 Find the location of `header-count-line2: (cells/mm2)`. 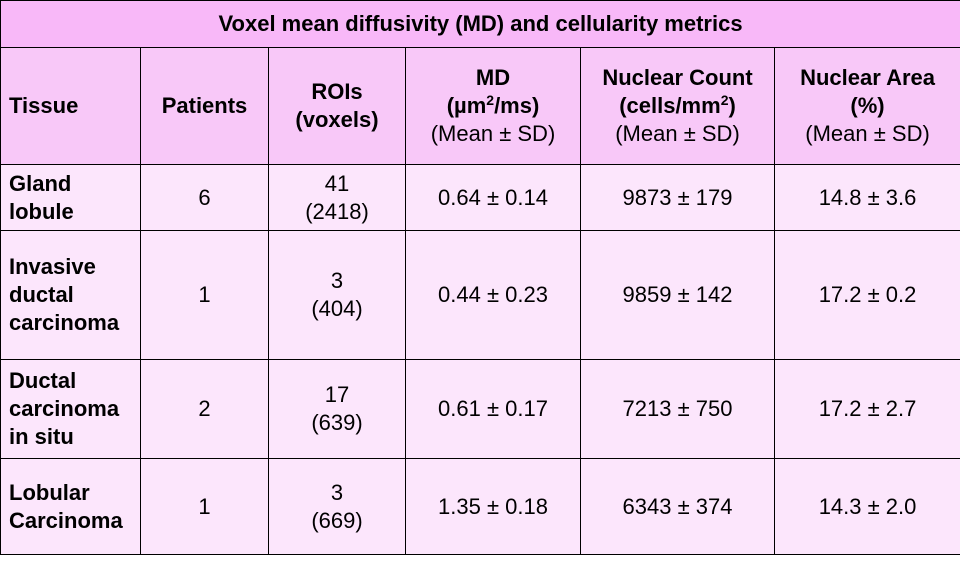

header-count-line2: (cells/mm2) is located at coordinates (677, 106).